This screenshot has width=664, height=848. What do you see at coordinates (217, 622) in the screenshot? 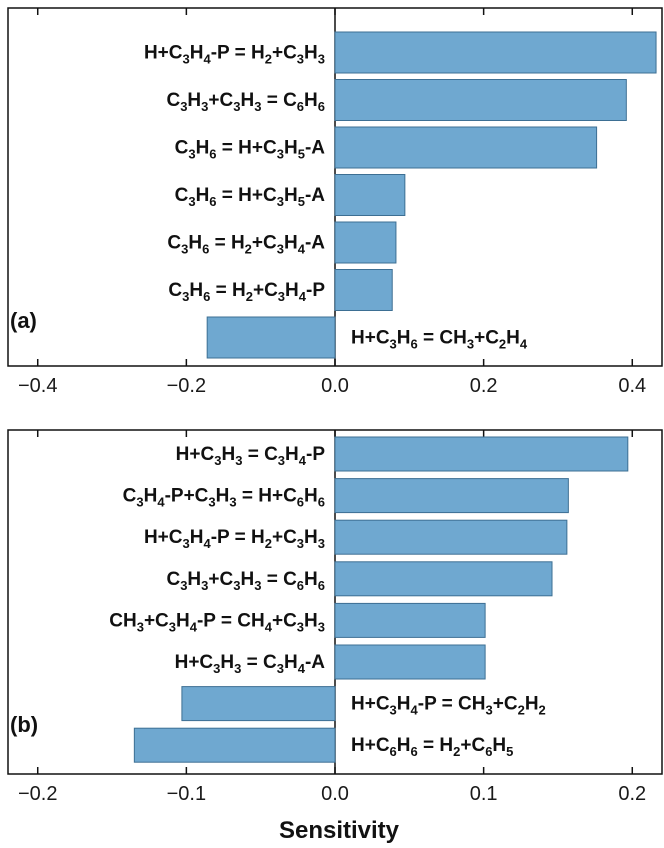
I see `reaction-label: CH3+C3H4-P = CH4+C3H3` at bounding box center [217, 622].